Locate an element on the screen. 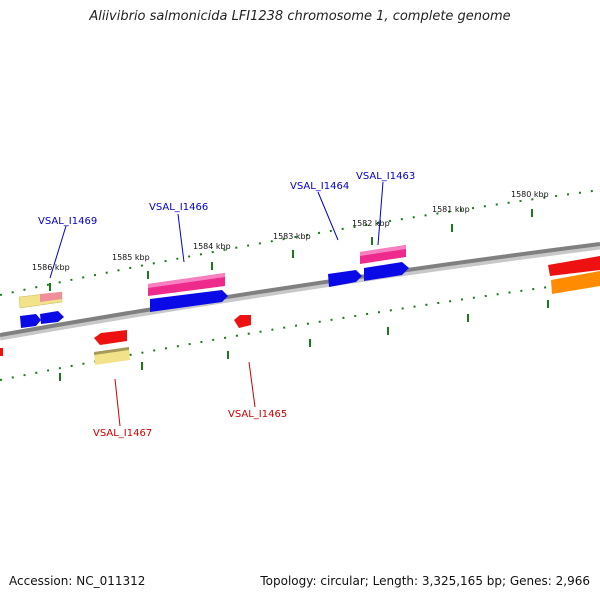 Image resolution: width=600 pixels, height=600 pixels. tick-label: 1582 kbp is located at coordinates (371, 223).